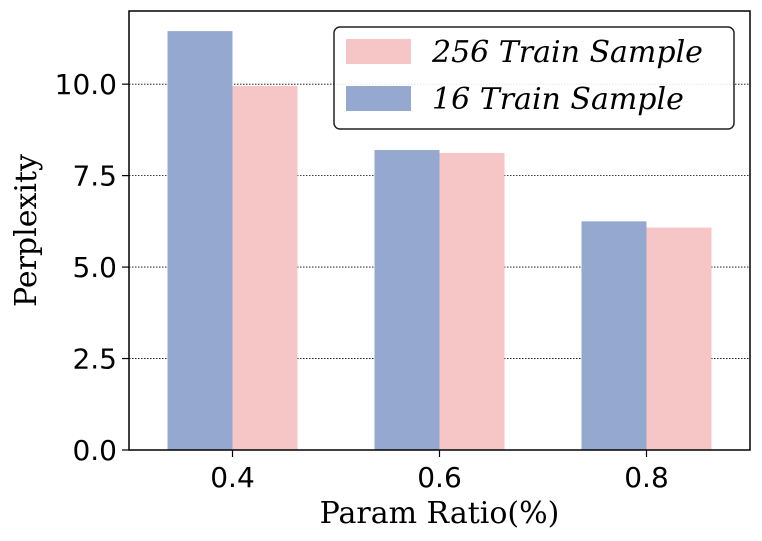 The width and height of the screenshot is (762, 541). What do you see at coordinates (472, 301) in the screenshot?
I see `bar-sample256-0.6` at bounding box center [472, 301].